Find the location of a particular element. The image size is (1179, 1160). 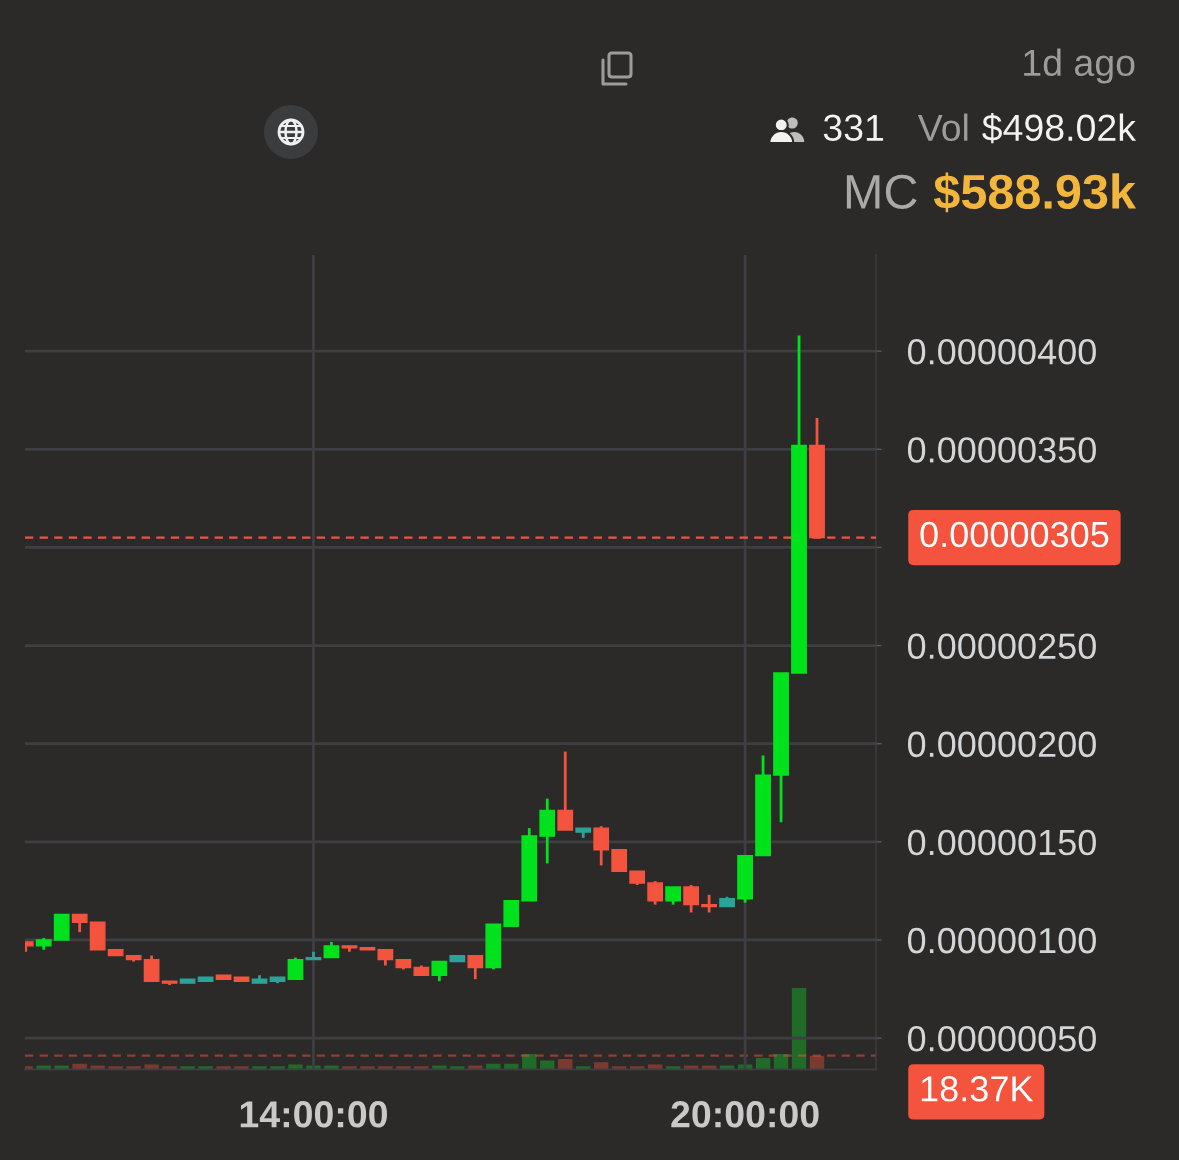

y-tick-label: 0.00000100 is located at coordinates (1001, 940).